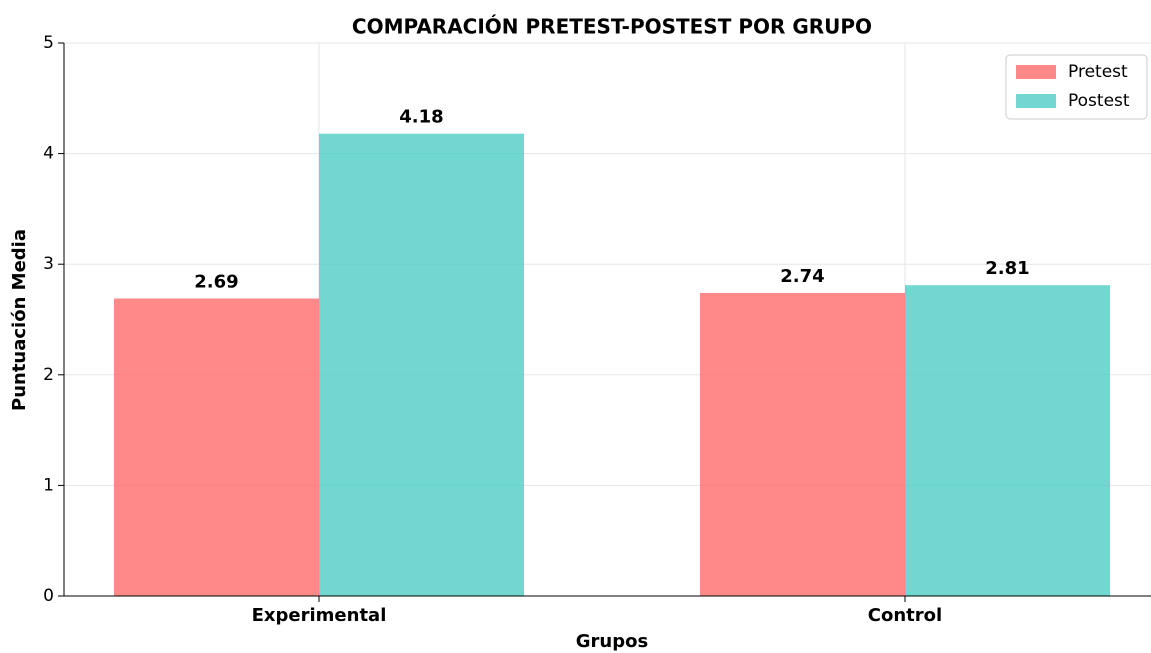  I want to click on y-tick-label: 5, so click(48, 43).